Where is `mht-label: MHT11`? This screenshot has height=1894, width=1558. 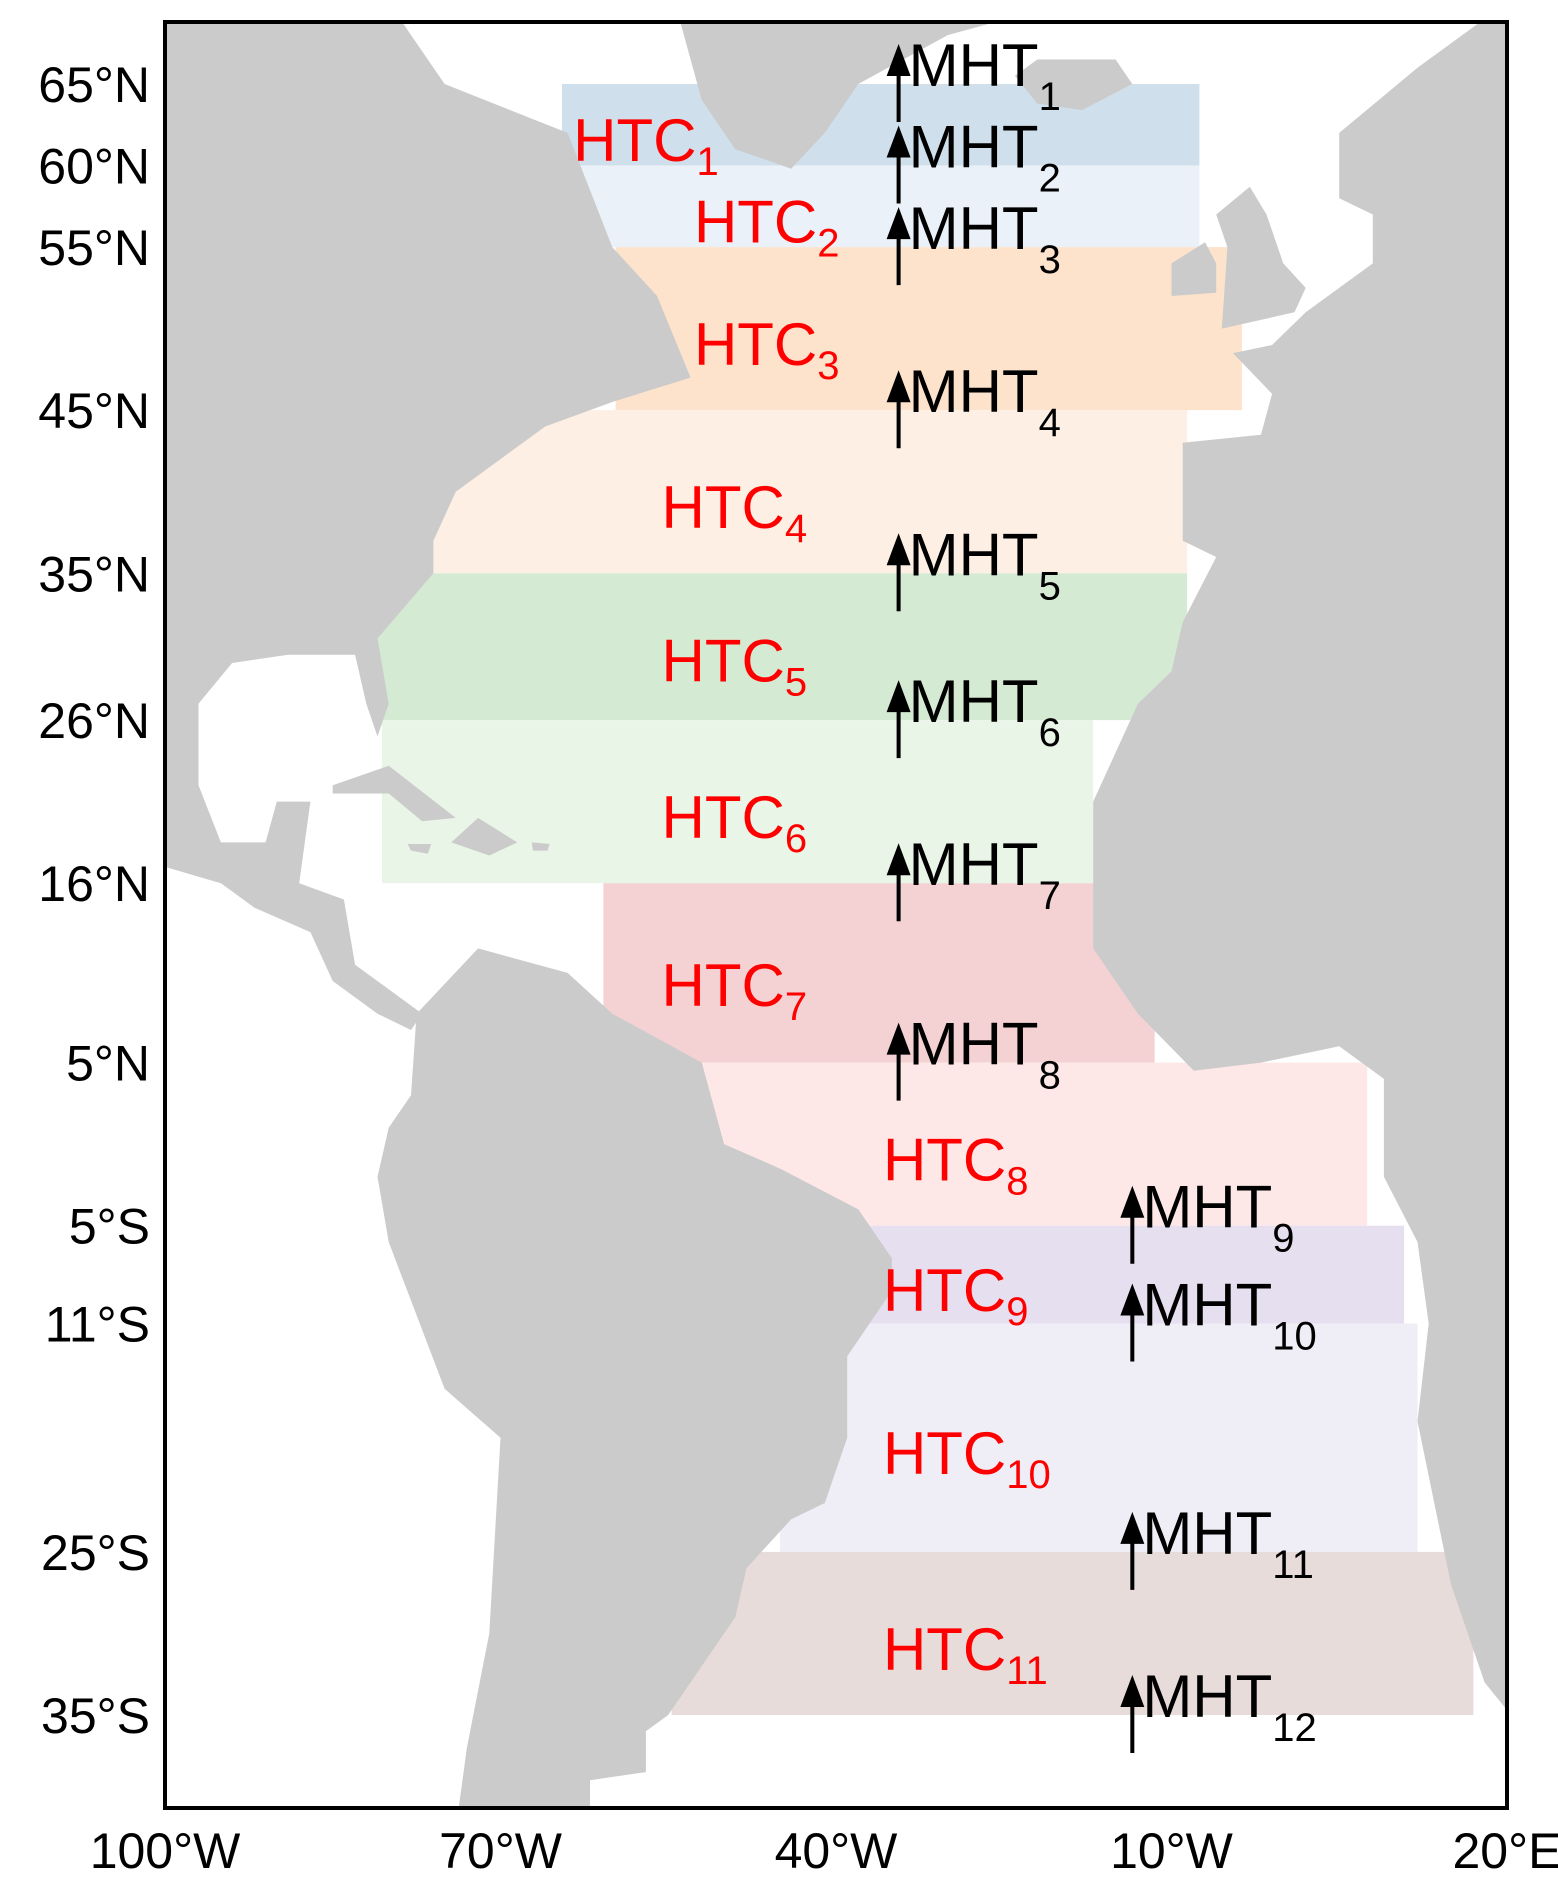
mht-label: MHT11 is located at coordinates (1228, 1543).